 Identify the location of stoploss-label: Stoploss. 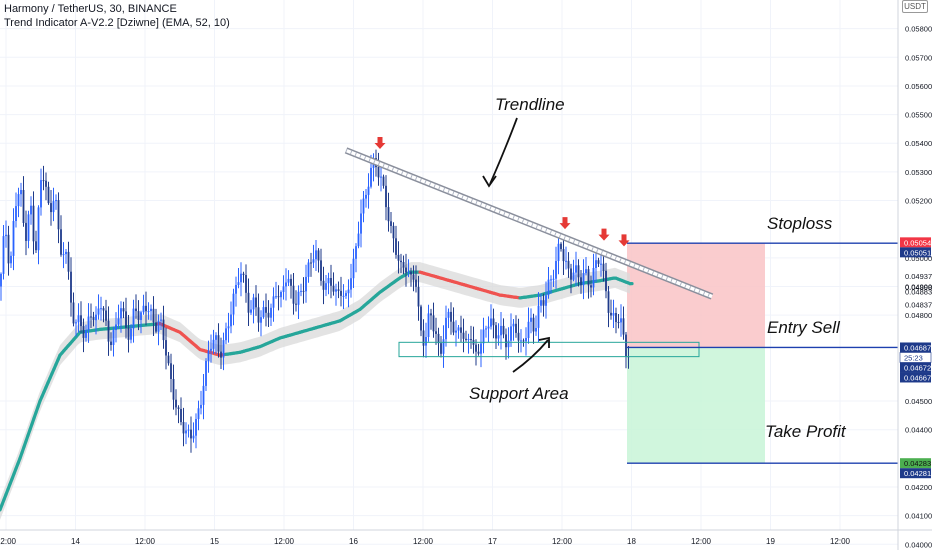
(800, 223).